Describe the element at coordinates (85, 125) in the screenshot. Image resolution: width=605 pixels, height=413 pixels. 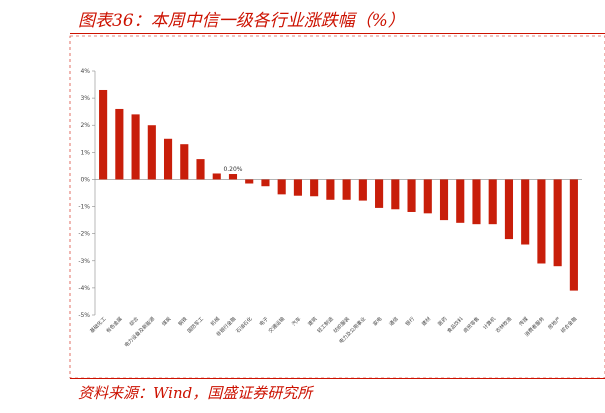
I see `y-tick-label: 2%` at that location.